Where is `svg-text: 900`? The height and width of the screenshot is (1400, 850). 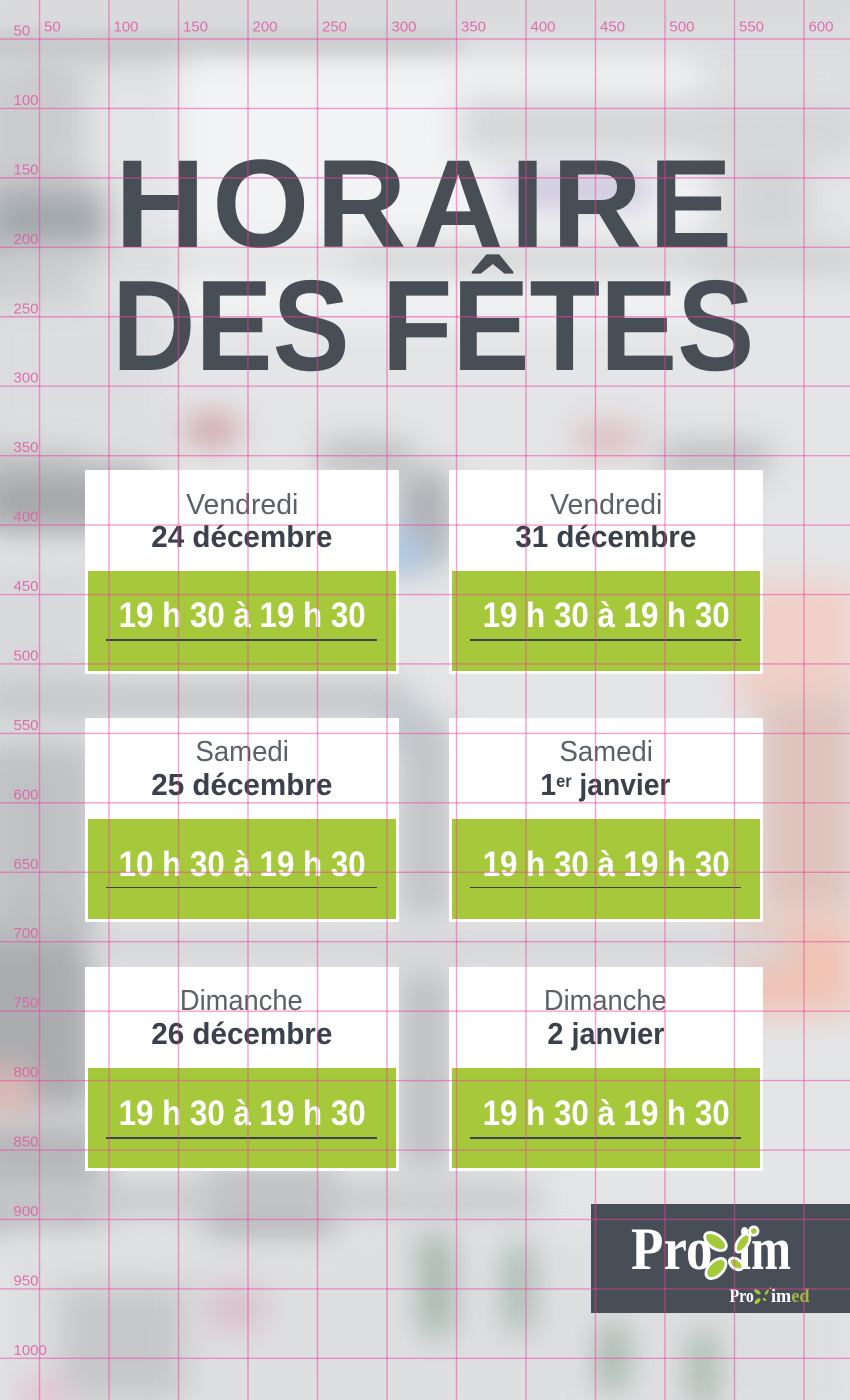
svg-text: 900 is located at coordinates (26, 1211).